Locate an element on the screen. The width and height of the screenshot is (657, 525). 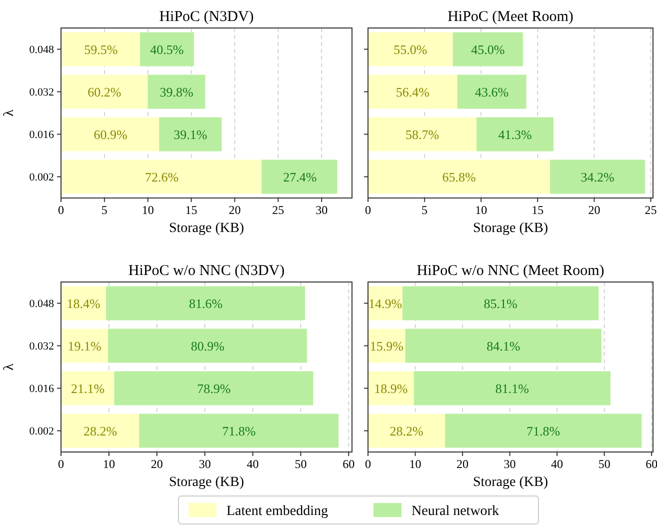
annotation: 39.8% is located at coordinates (177, 92).